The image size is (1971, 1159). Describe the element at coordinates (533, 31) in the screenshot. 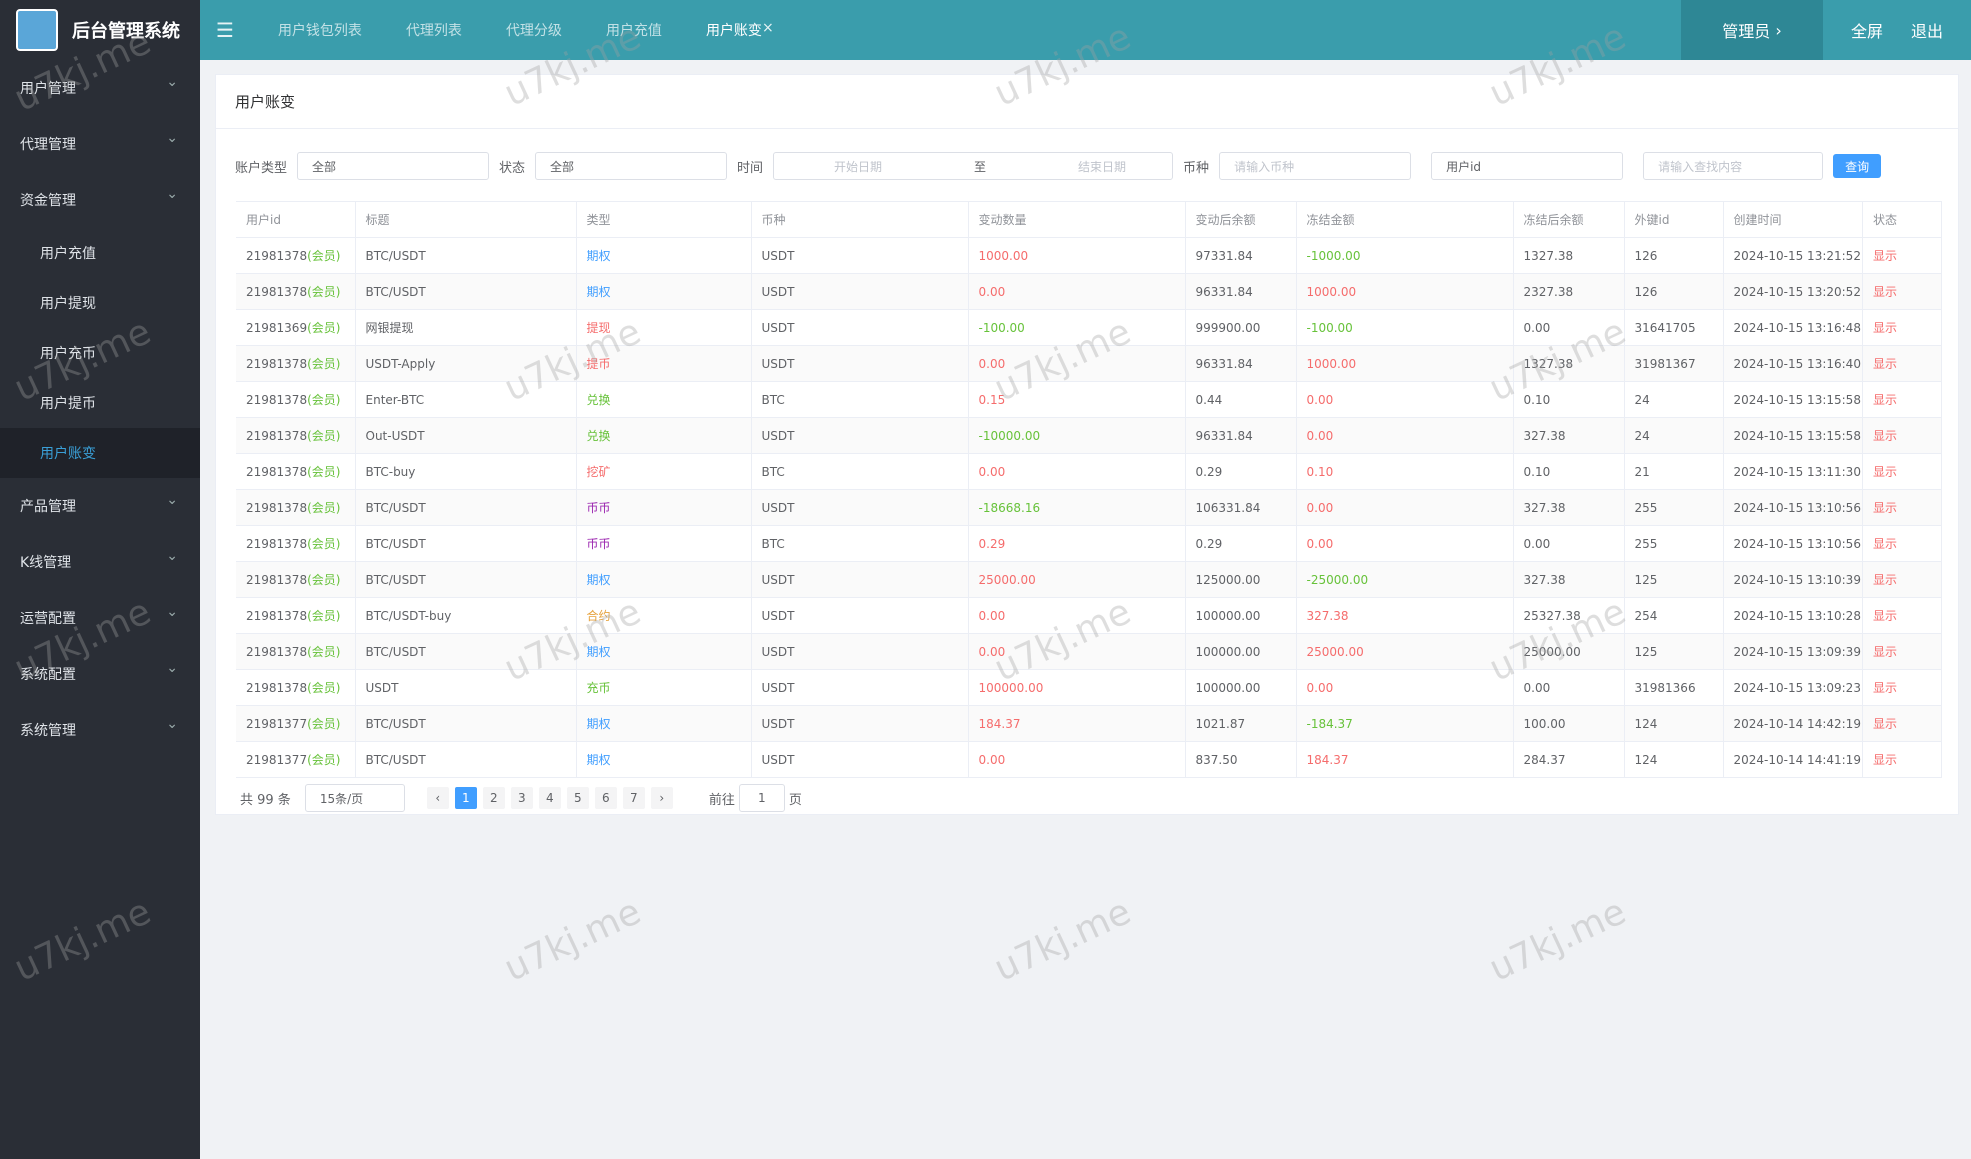

I see `tab: 代理分级` at that location.